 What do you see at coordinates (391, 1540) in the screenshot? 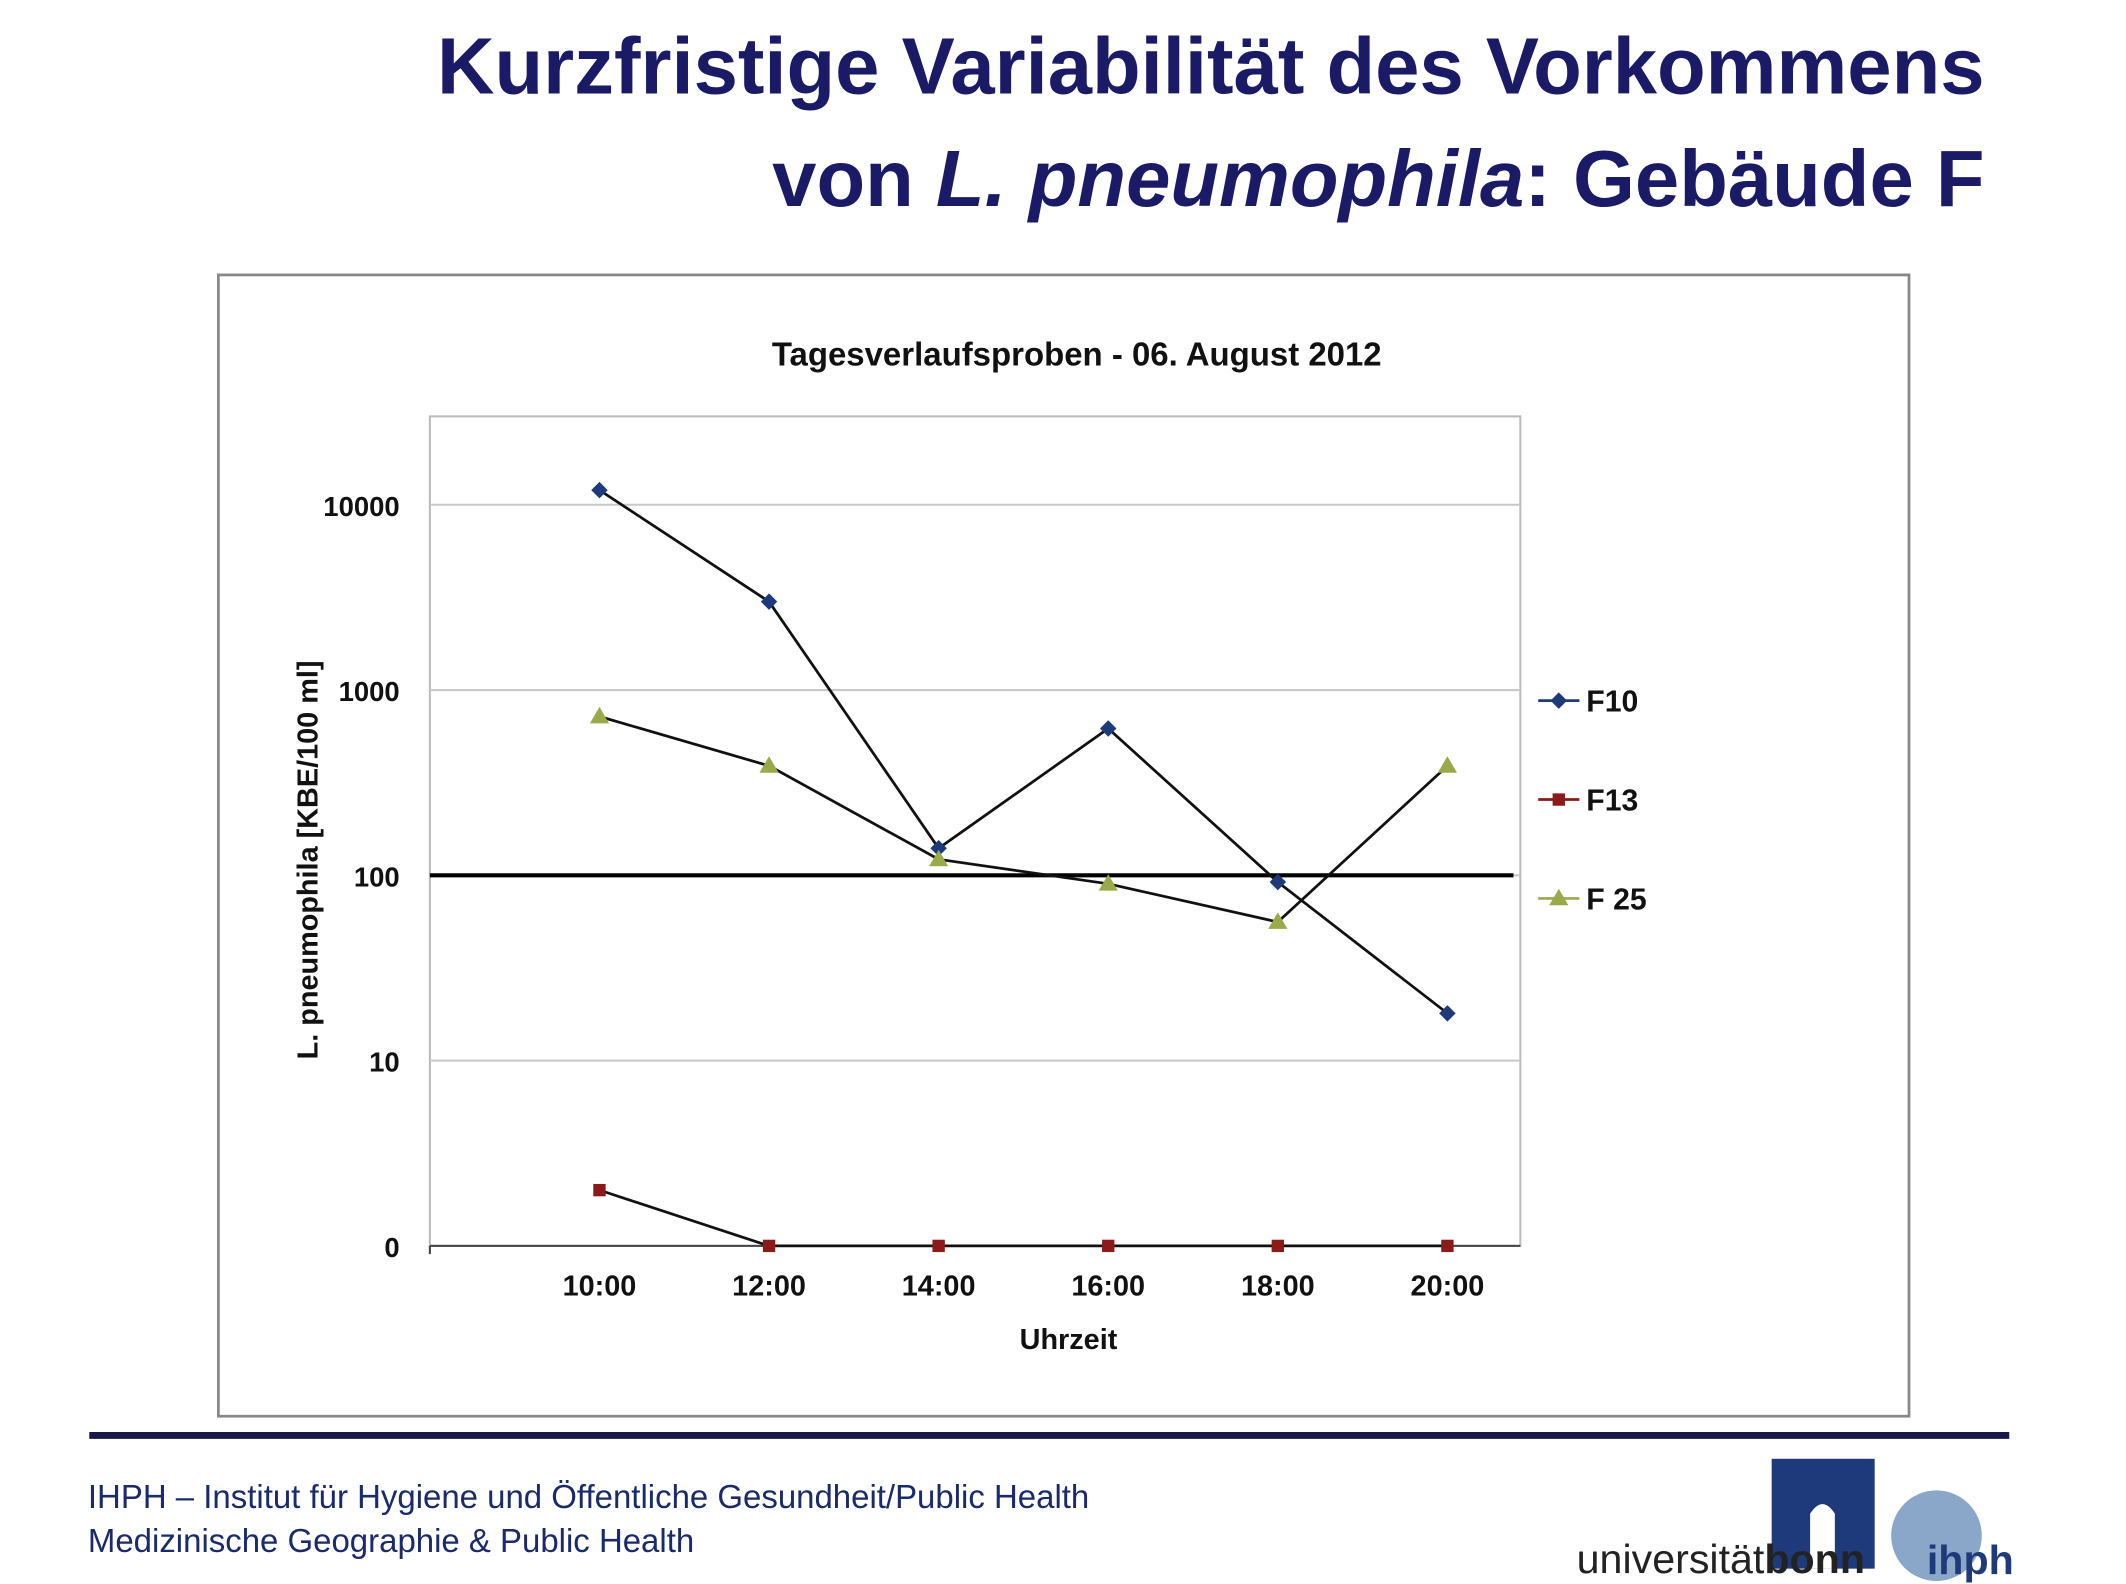
I see `footer-text: Medizinische Geographie & Public Health` at bounding box center [391, 1540].